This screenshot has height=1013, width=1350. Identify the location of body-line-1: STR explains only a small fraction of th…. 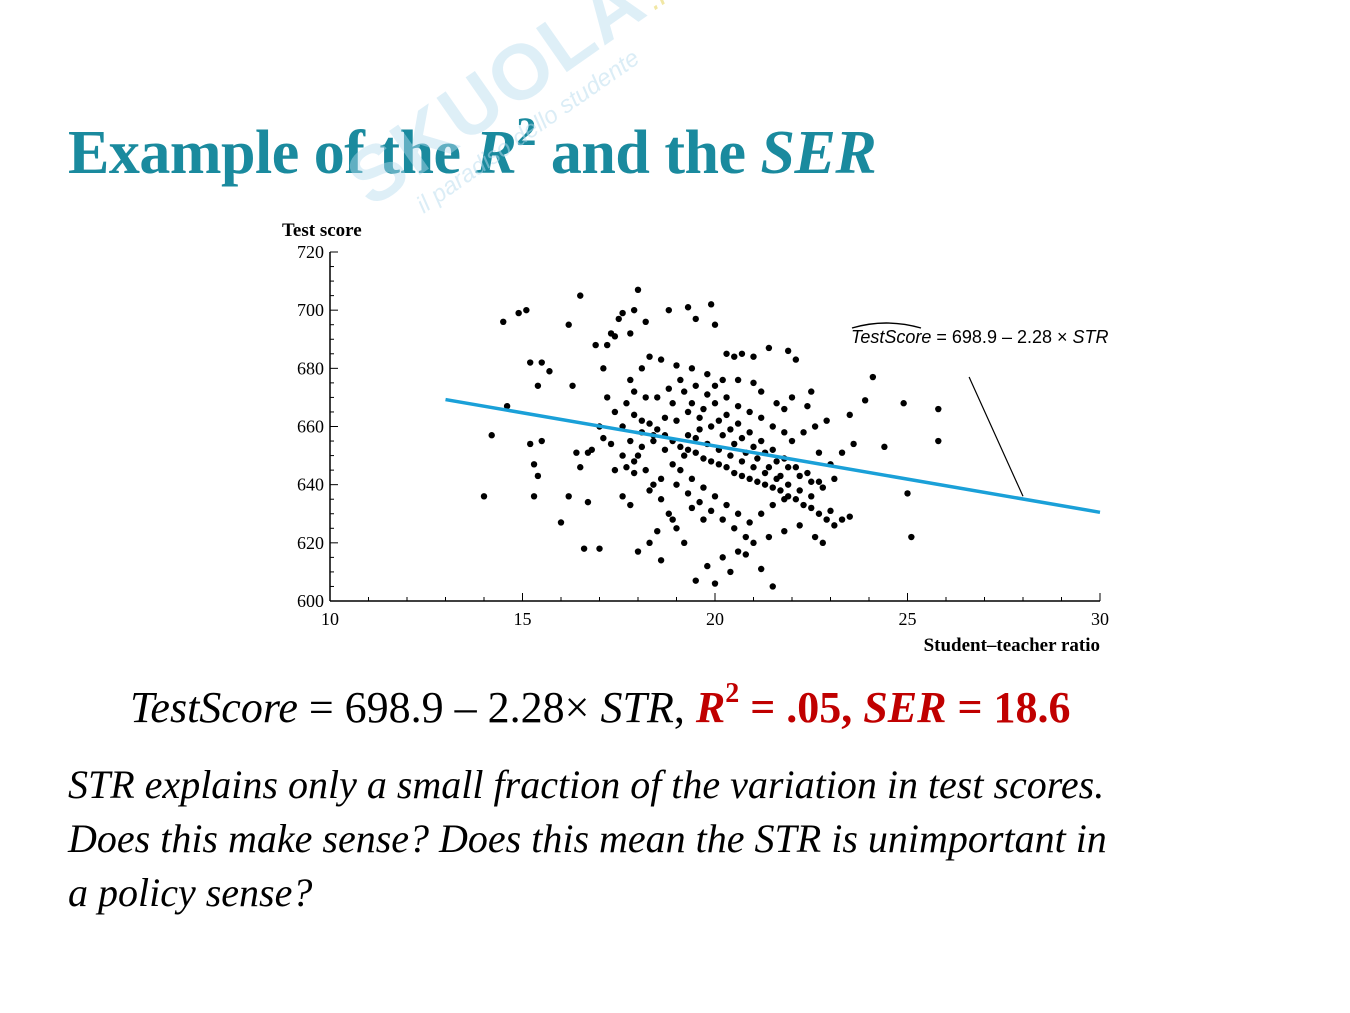
(586, 784).